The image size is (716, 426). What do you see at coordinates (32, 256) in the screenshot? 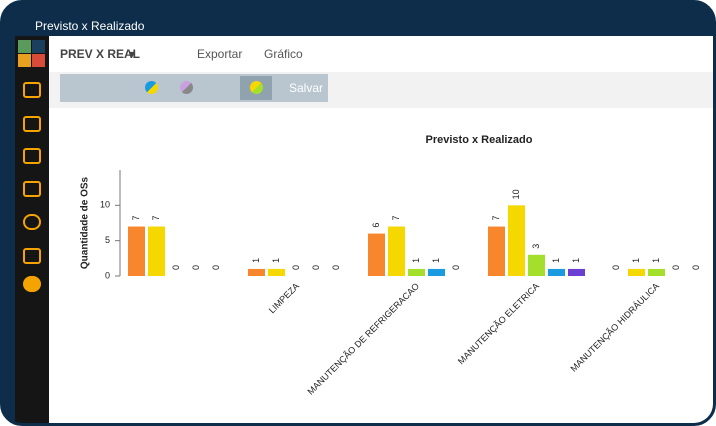
I see `grid-icon` at bounding box center [32, 256].